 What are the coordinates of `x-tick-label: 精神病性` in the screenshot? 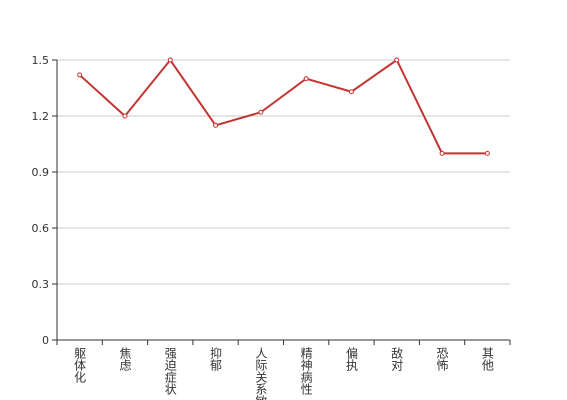 It's located at (306, 371).